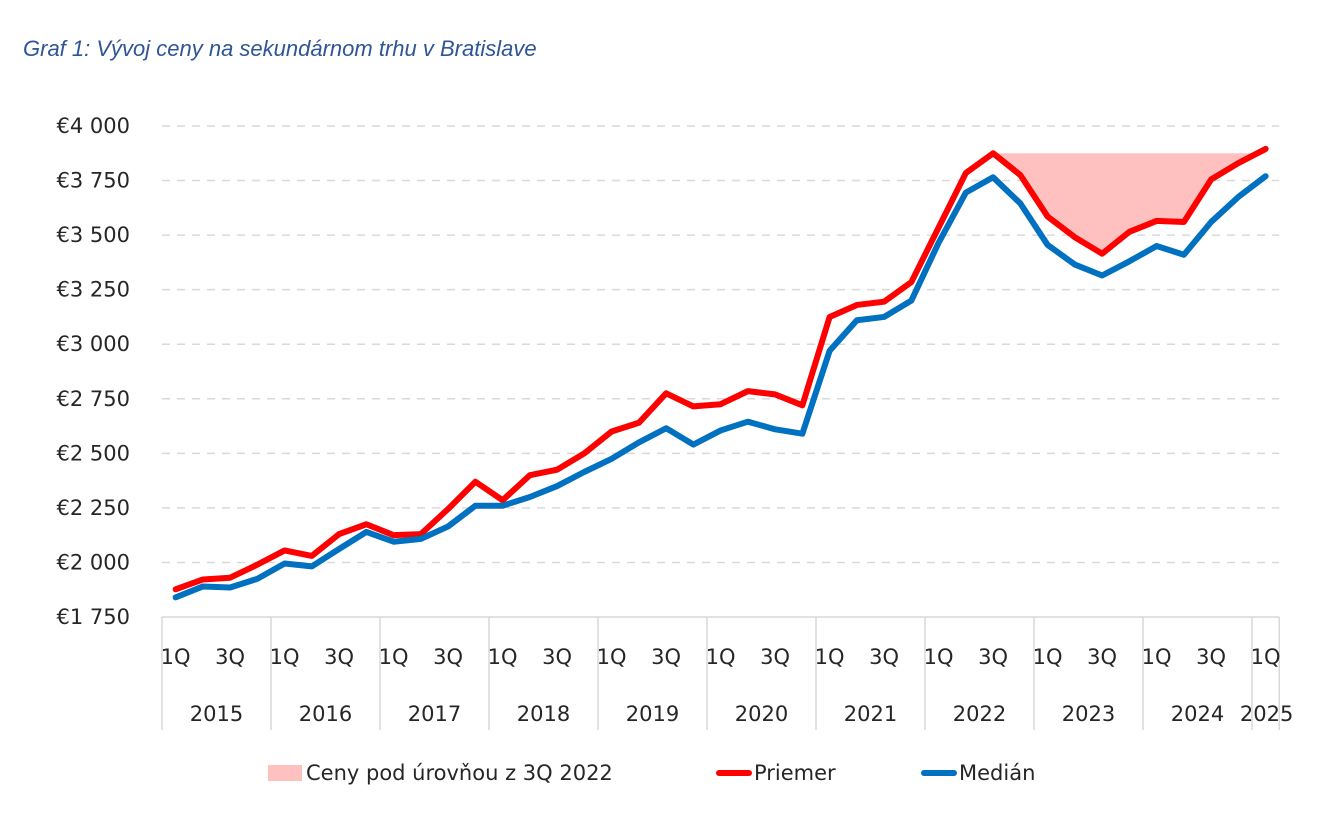 The width and height of the screenshot is (1335, 824). I want to click on legend-blue-line-icon, so click(939, 773).